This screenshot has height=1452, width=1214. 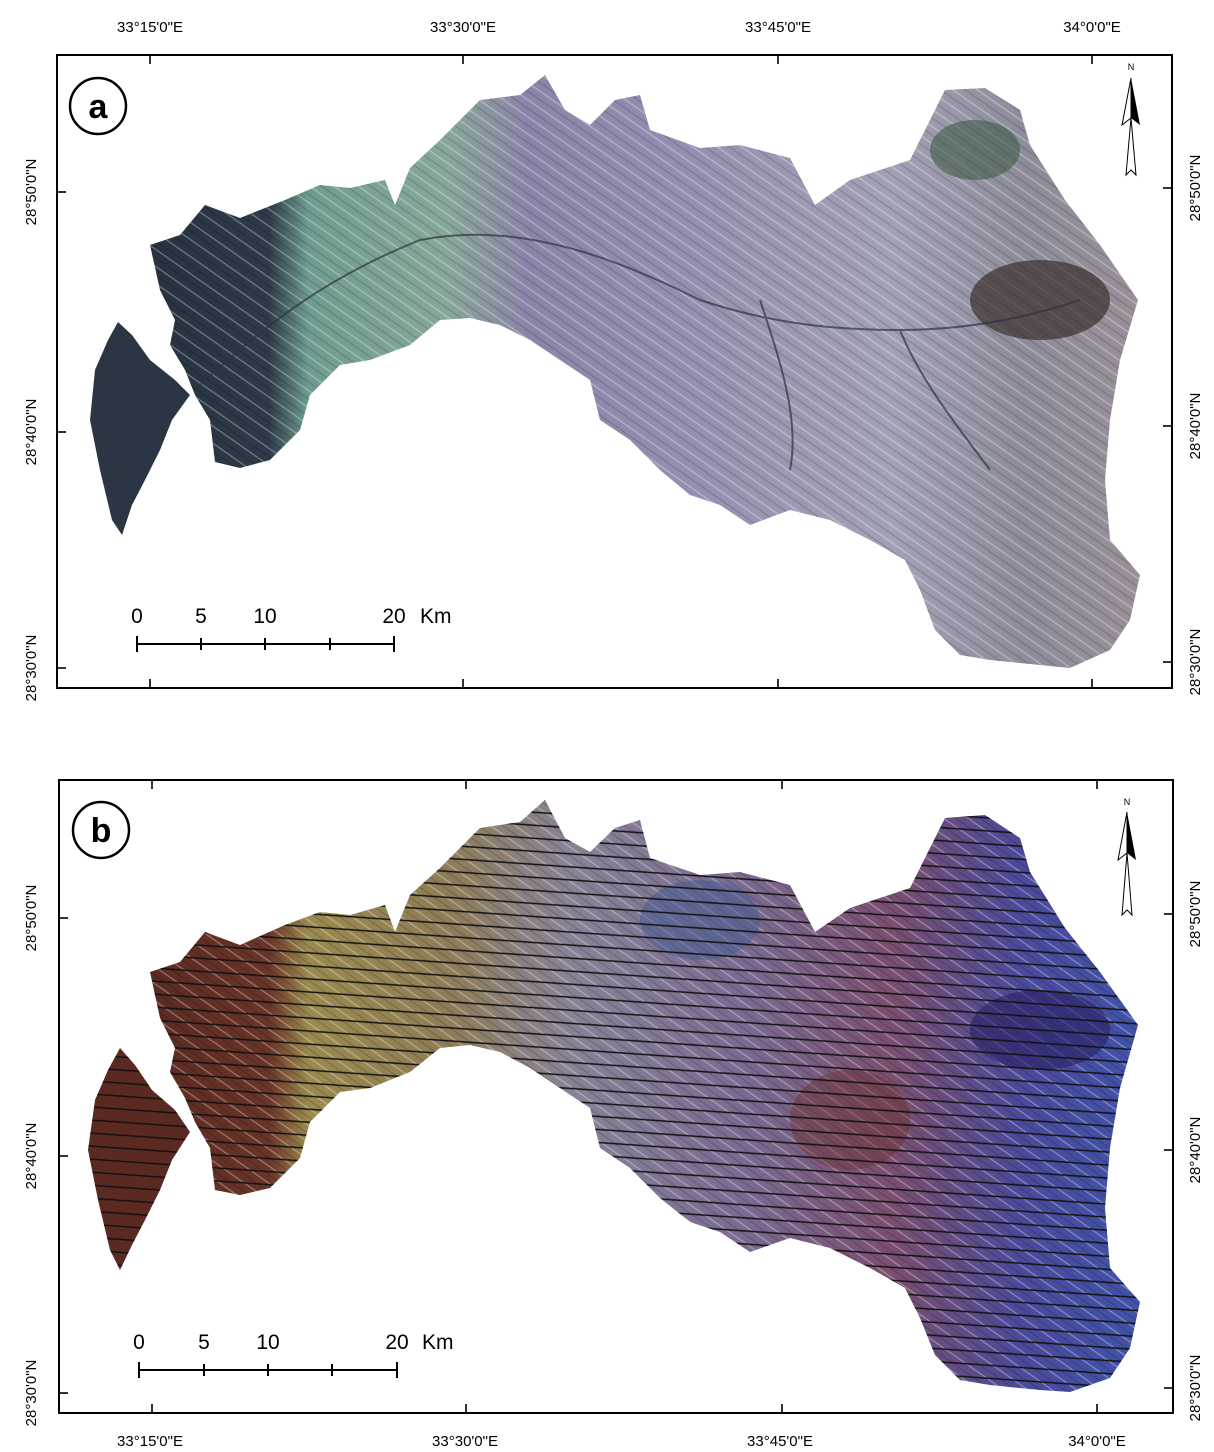 I want to click on panel-a-letter-badge, so click(x=98, y=106).